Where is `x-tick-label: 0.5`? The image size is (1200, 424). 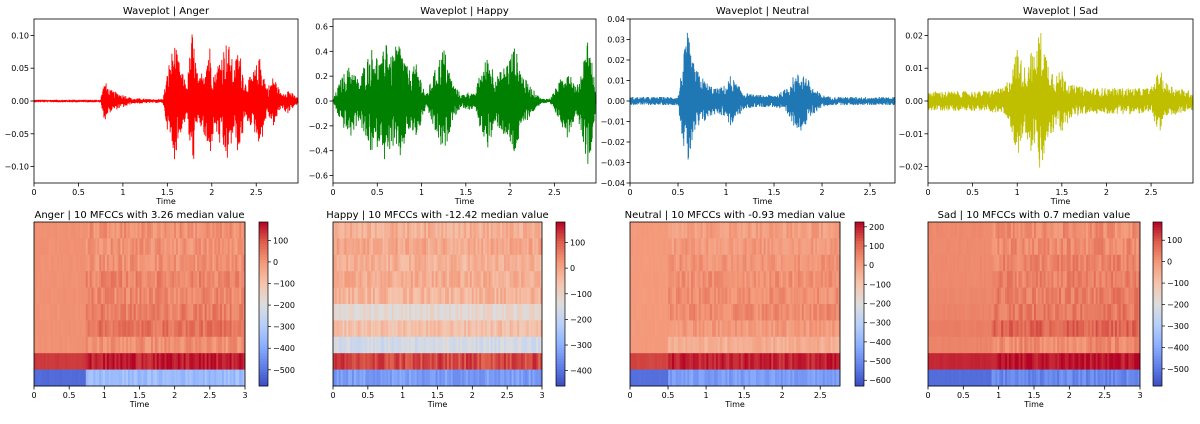 x-tick-label: 0.5 is located at coordinates (367, 395).